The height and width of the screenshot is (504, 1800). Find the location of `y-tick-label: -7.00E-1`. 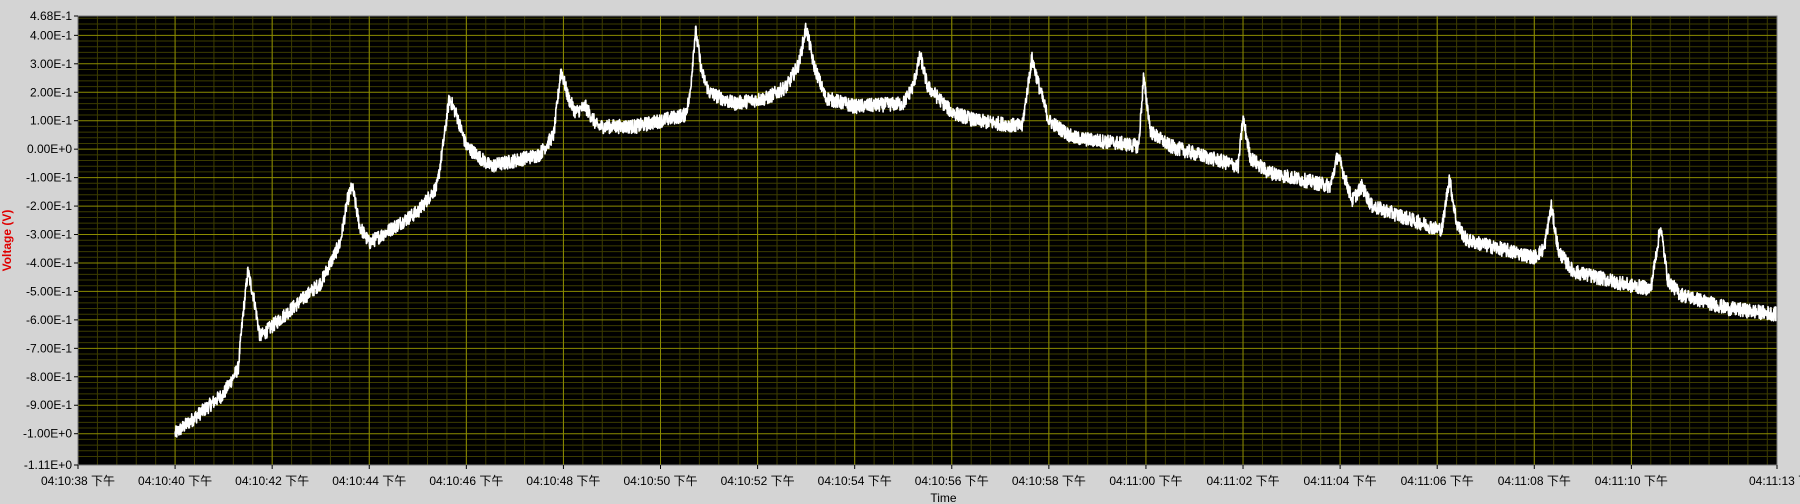

y-tick-label: -7.00E-1 is located at coordinates (49, 348).